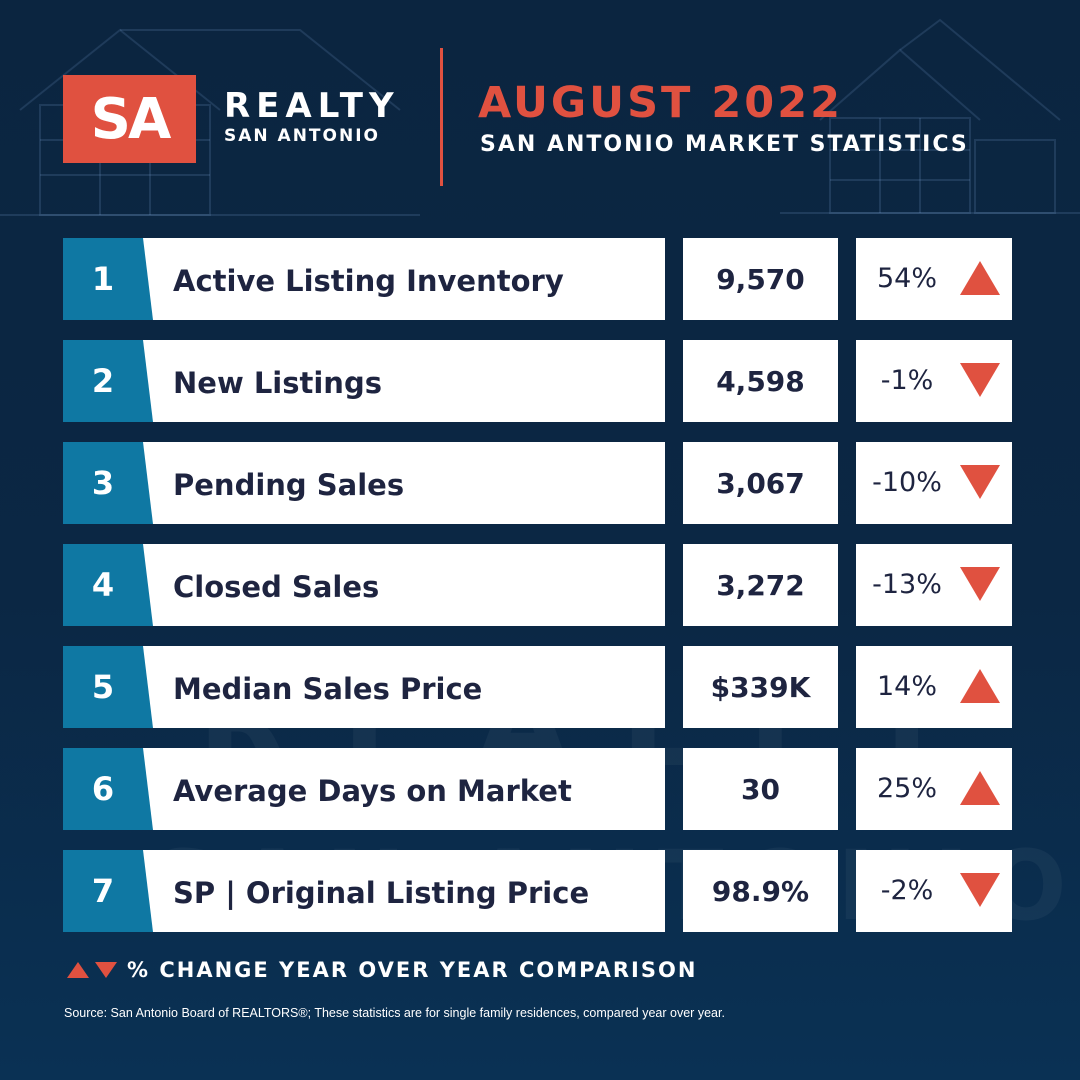 Image resolution: width=1080 pixels, height=1080 pixels. I want to click on stat-change-box: -1%, so click(934, 381).